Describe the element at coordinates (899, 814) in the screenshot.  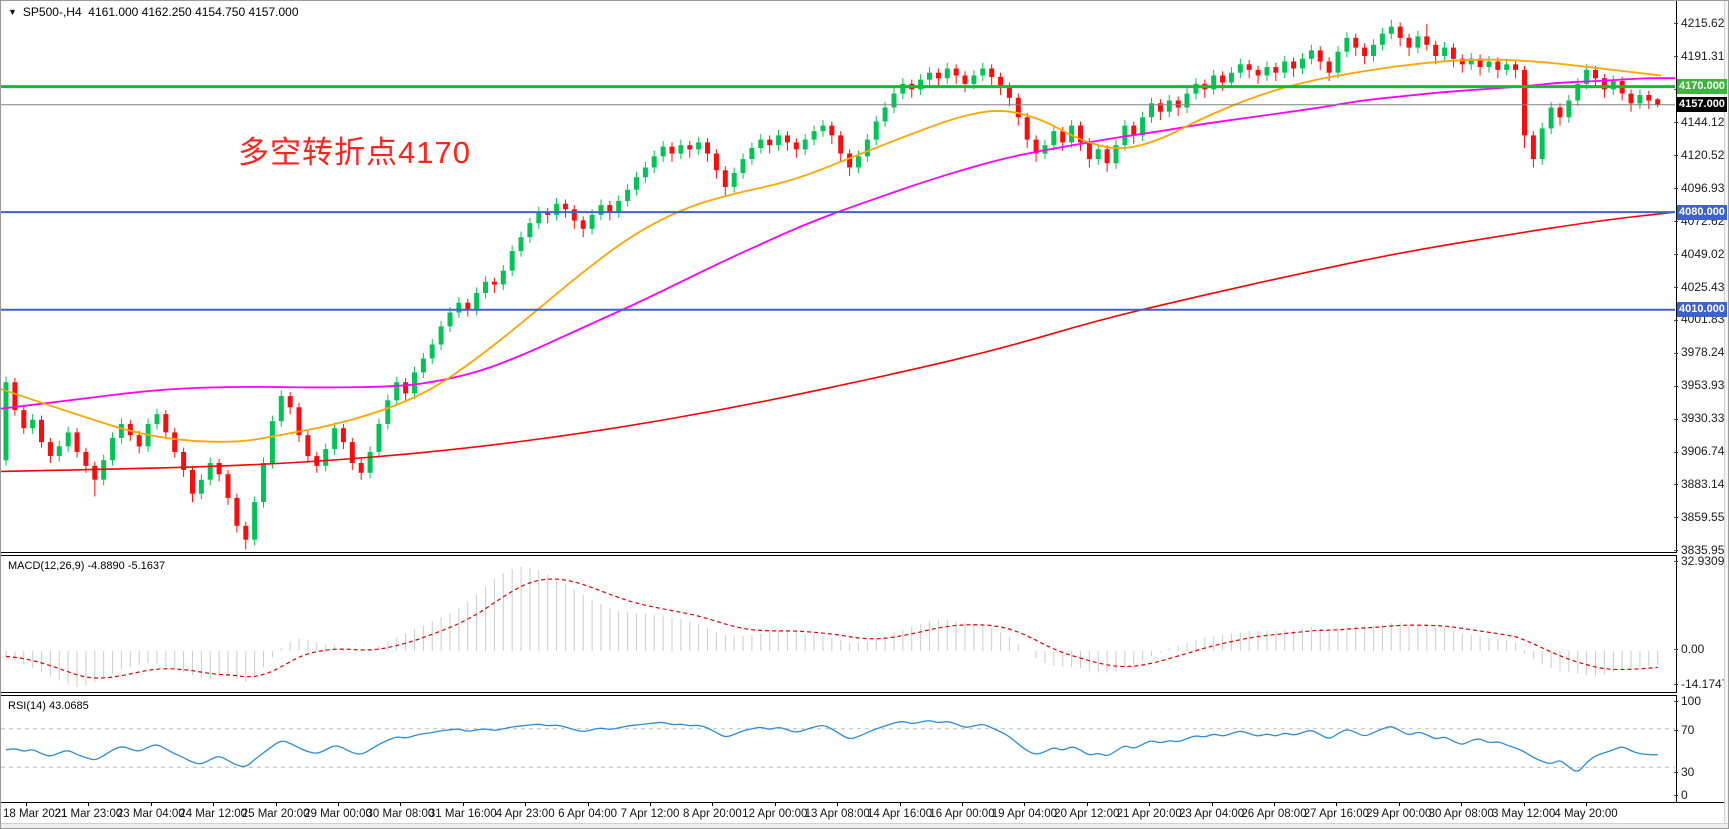
I see `time-label: 14 Apr 16:00` at that location.